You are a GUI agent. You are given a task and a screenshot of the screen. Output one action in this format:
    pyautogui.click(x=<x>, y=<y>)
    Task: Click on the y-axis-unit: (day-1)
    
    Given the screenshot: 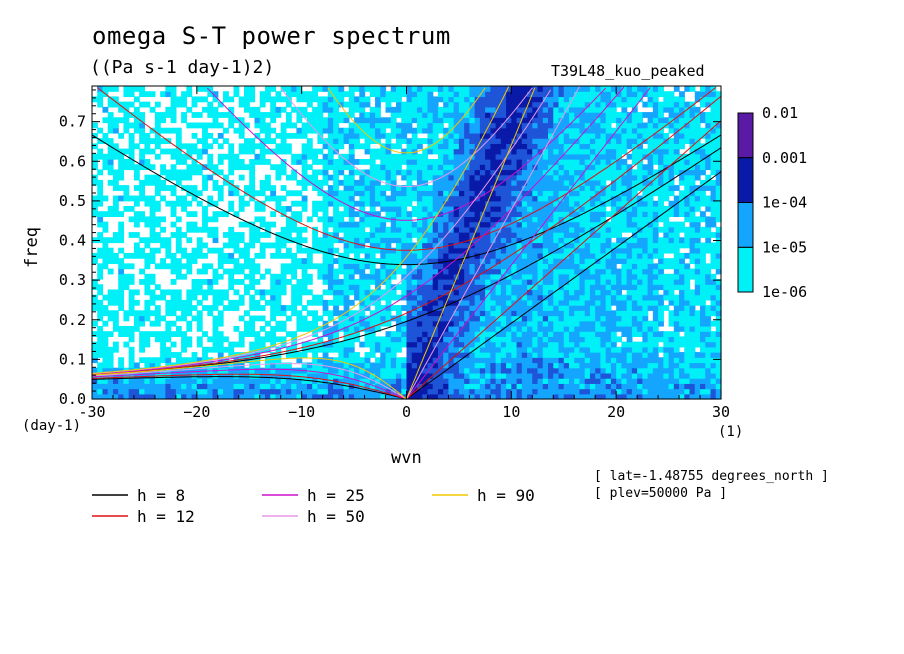 What is the action you would take?
    pyautogui.click(x=52, y=426)
    